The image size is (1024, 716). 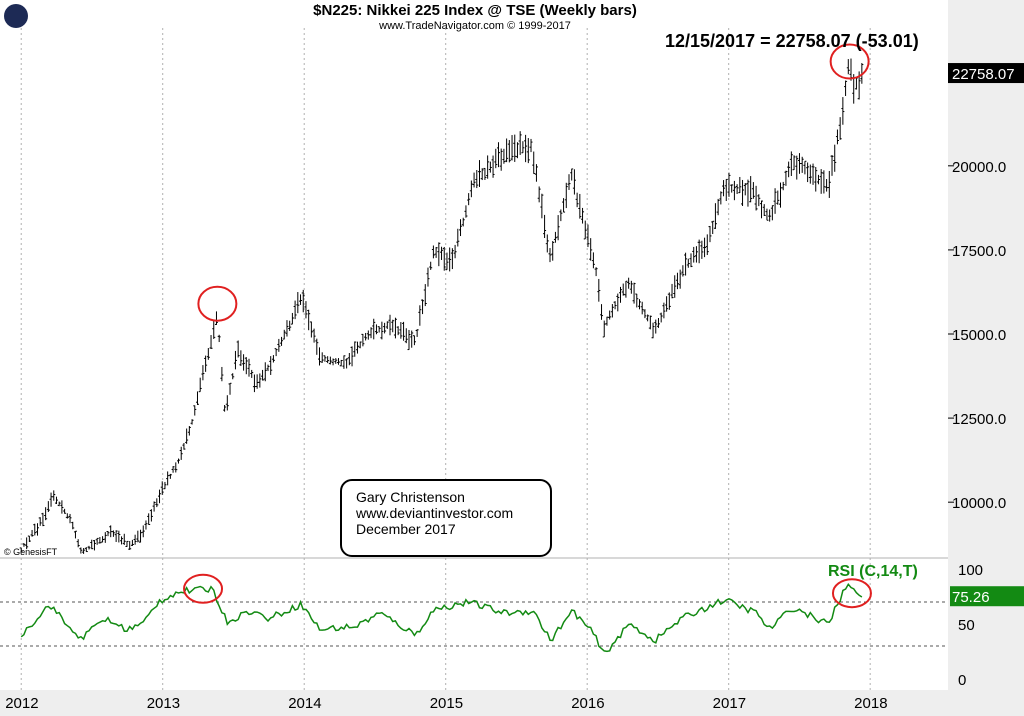 What do you see at coordinates (962, 680) in the screenshot?
I see `rsi-tick-label: 0` at bounding box center [962, 680].